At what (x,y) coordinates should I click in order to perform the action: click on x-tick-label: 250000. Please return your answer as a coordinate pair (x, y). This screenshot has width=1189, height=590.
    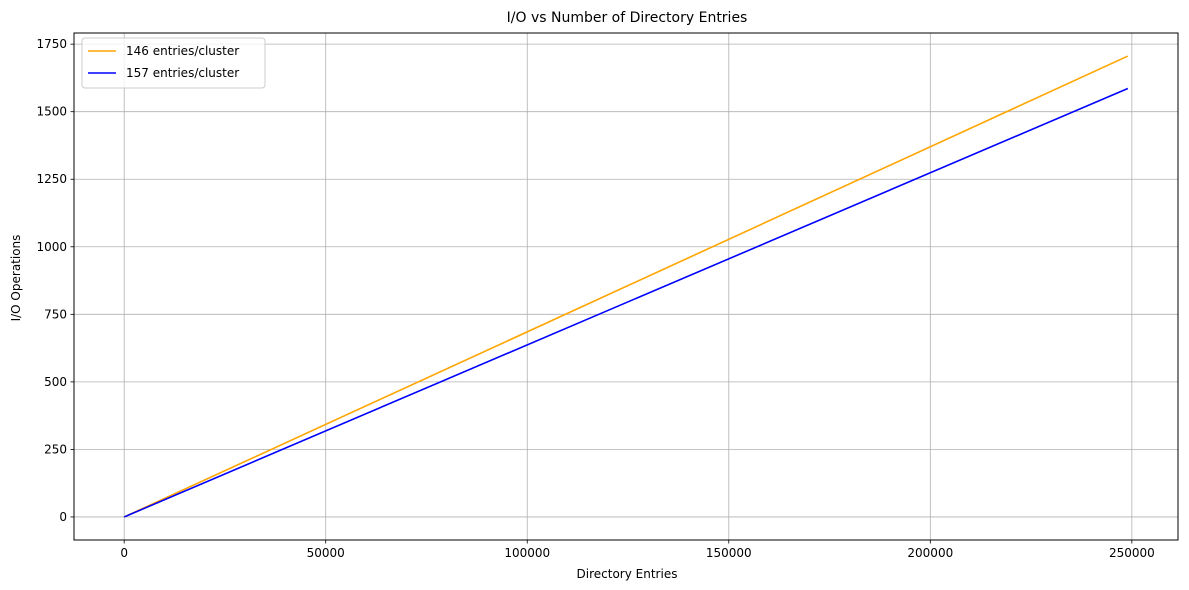
    Looking at the image, I should click on (1132, 553).